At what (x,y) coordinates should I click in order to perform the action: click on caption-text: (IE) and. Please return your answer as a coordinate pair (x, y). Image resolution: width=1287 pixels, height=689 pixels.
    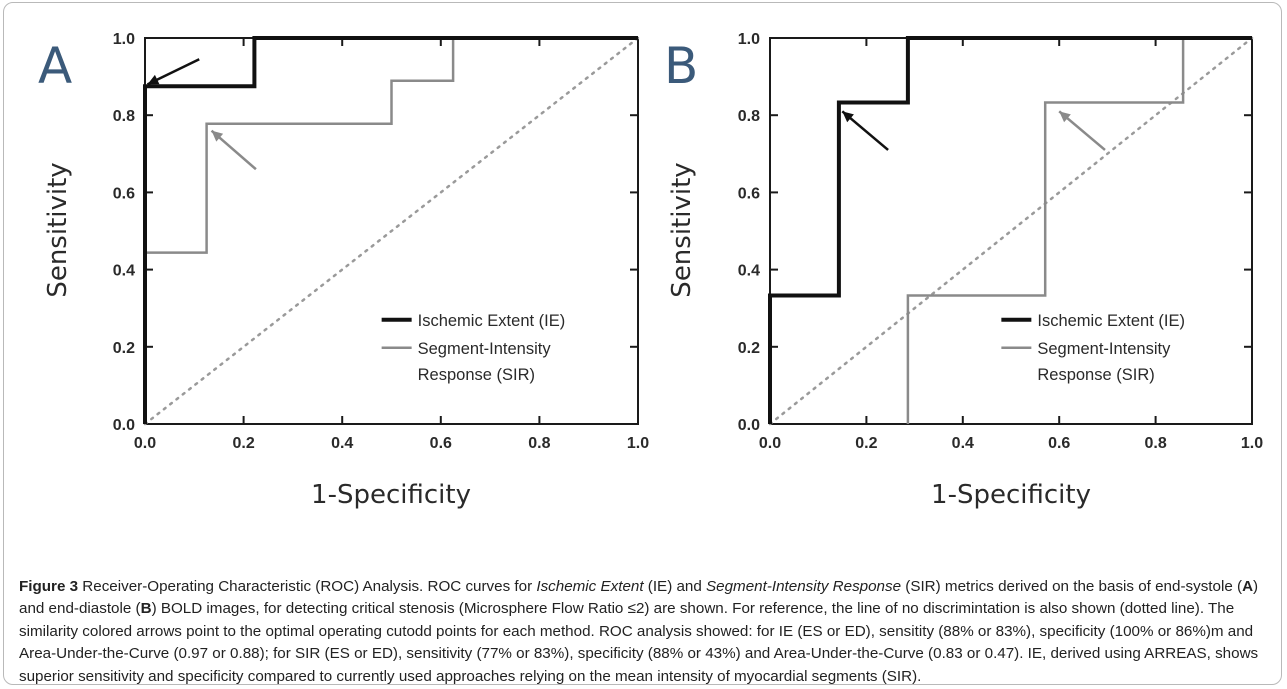
    Looking at the image, I should click on (675, 586).